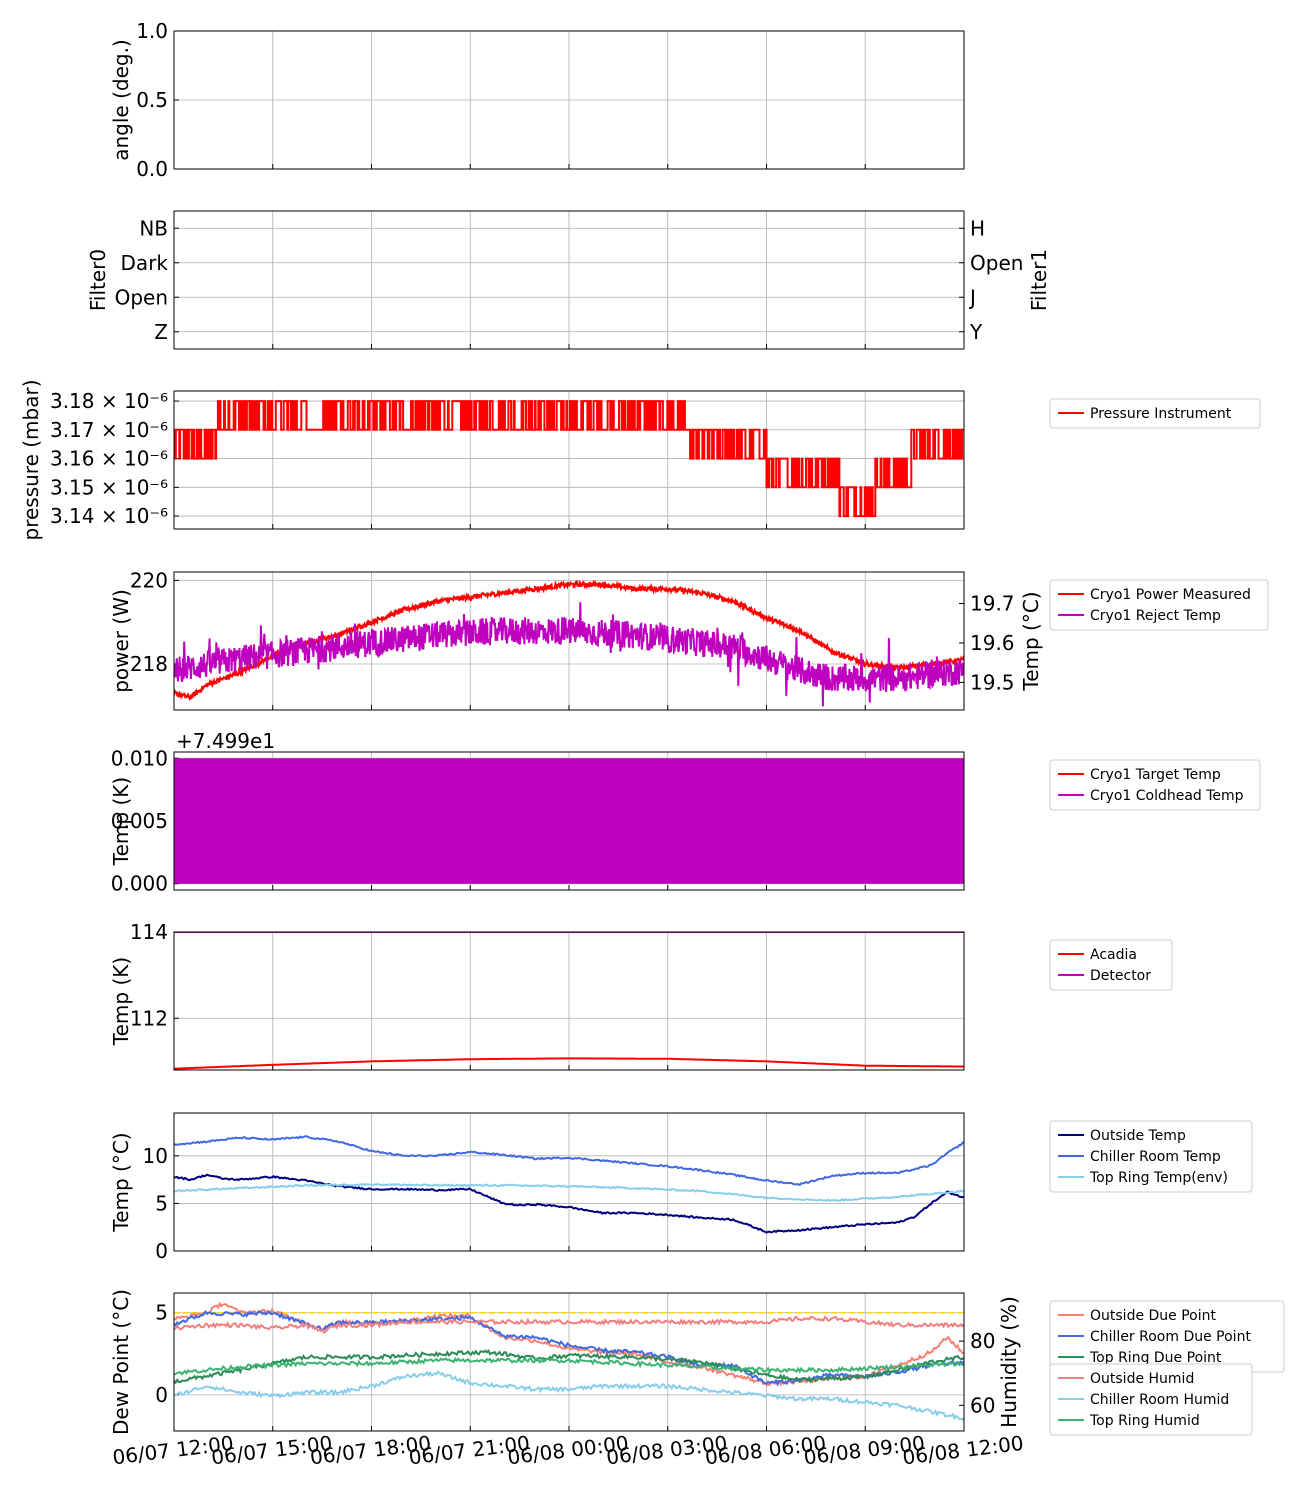 The height and width of the screenshot is (1500, 1300). What do you see at coordinates (1159, 1400) in the screenshot?
I see `legend-label: Chiller Room Humid` at bounding box center [1159, 1400].